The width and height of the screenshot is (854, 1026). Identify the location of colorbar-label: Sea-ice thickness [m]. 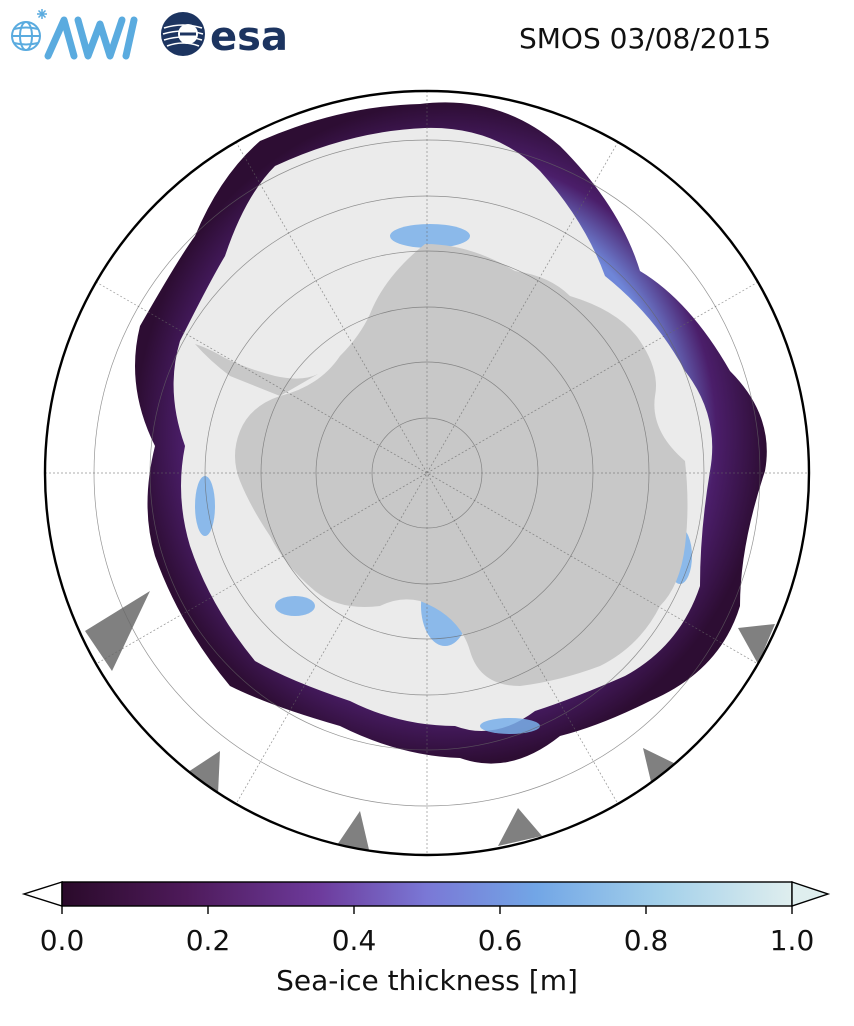
(427, 980).